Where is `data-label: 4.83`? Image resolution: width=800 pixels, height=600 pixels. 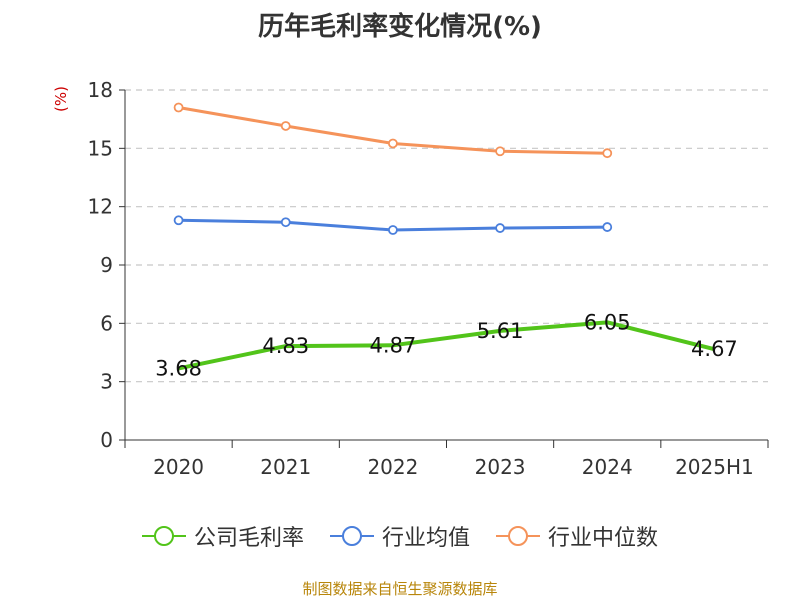
data-label: 4.83 is located at coordinates (285, 346).